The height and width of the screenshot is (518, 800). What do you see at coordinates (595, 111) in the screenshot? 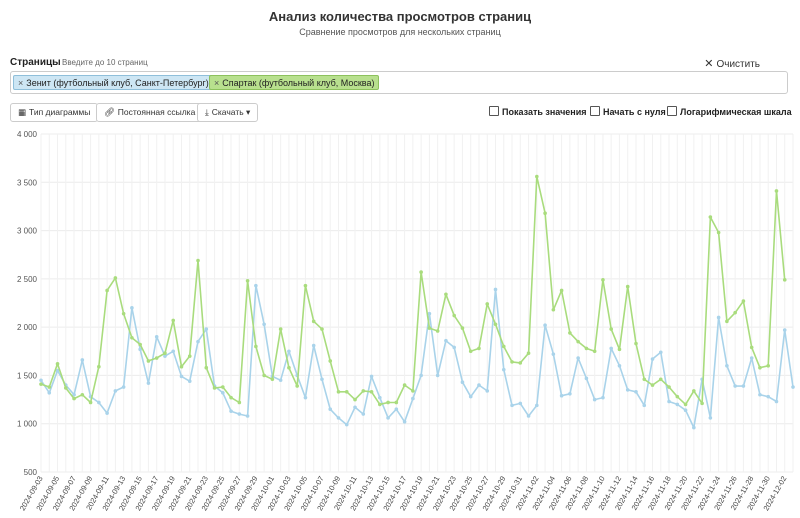
I see `start-zero-checkbox` at bounding box center [595, 111].